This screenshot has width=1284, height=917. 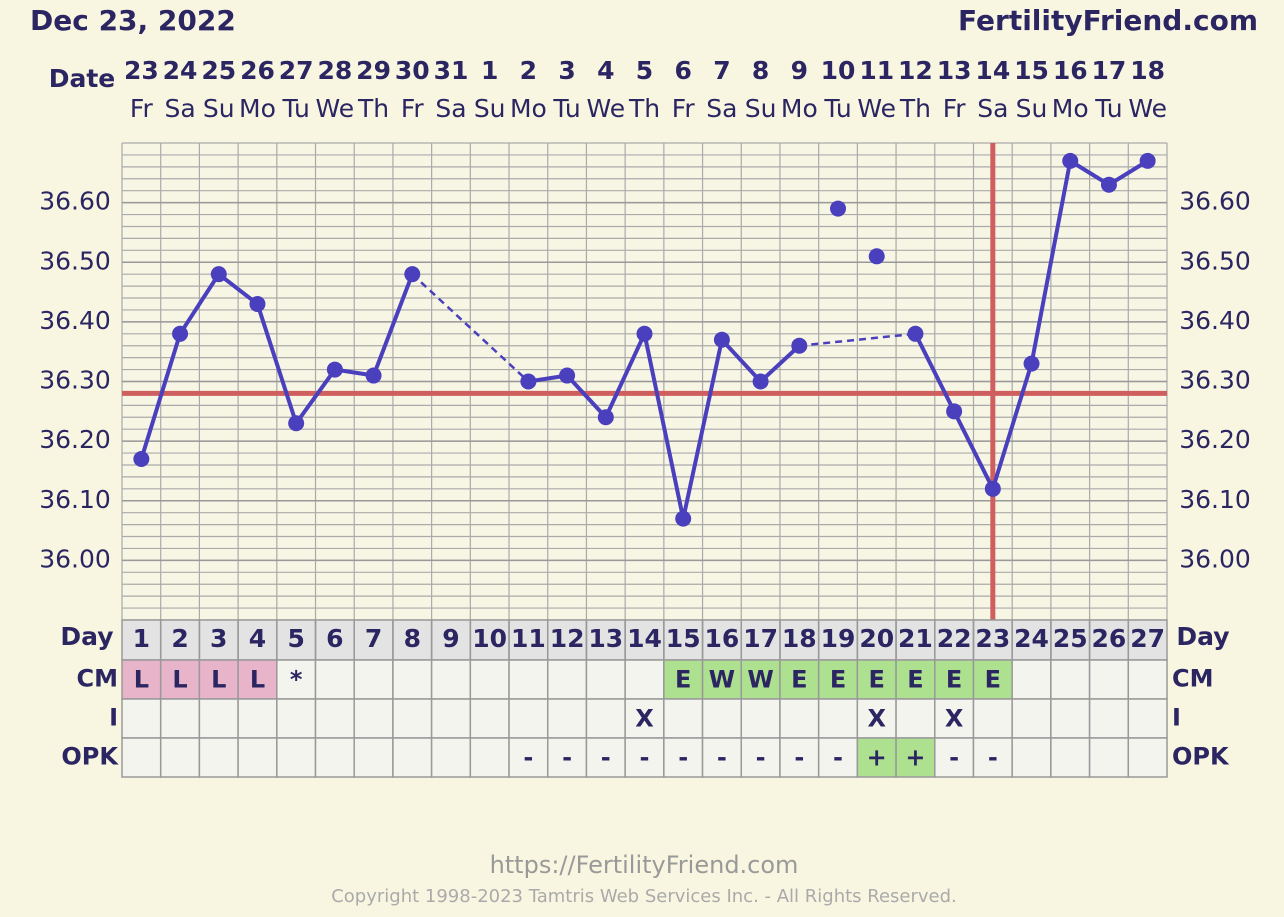 I want to click on day-number: 15, so click(x=683, y=638).